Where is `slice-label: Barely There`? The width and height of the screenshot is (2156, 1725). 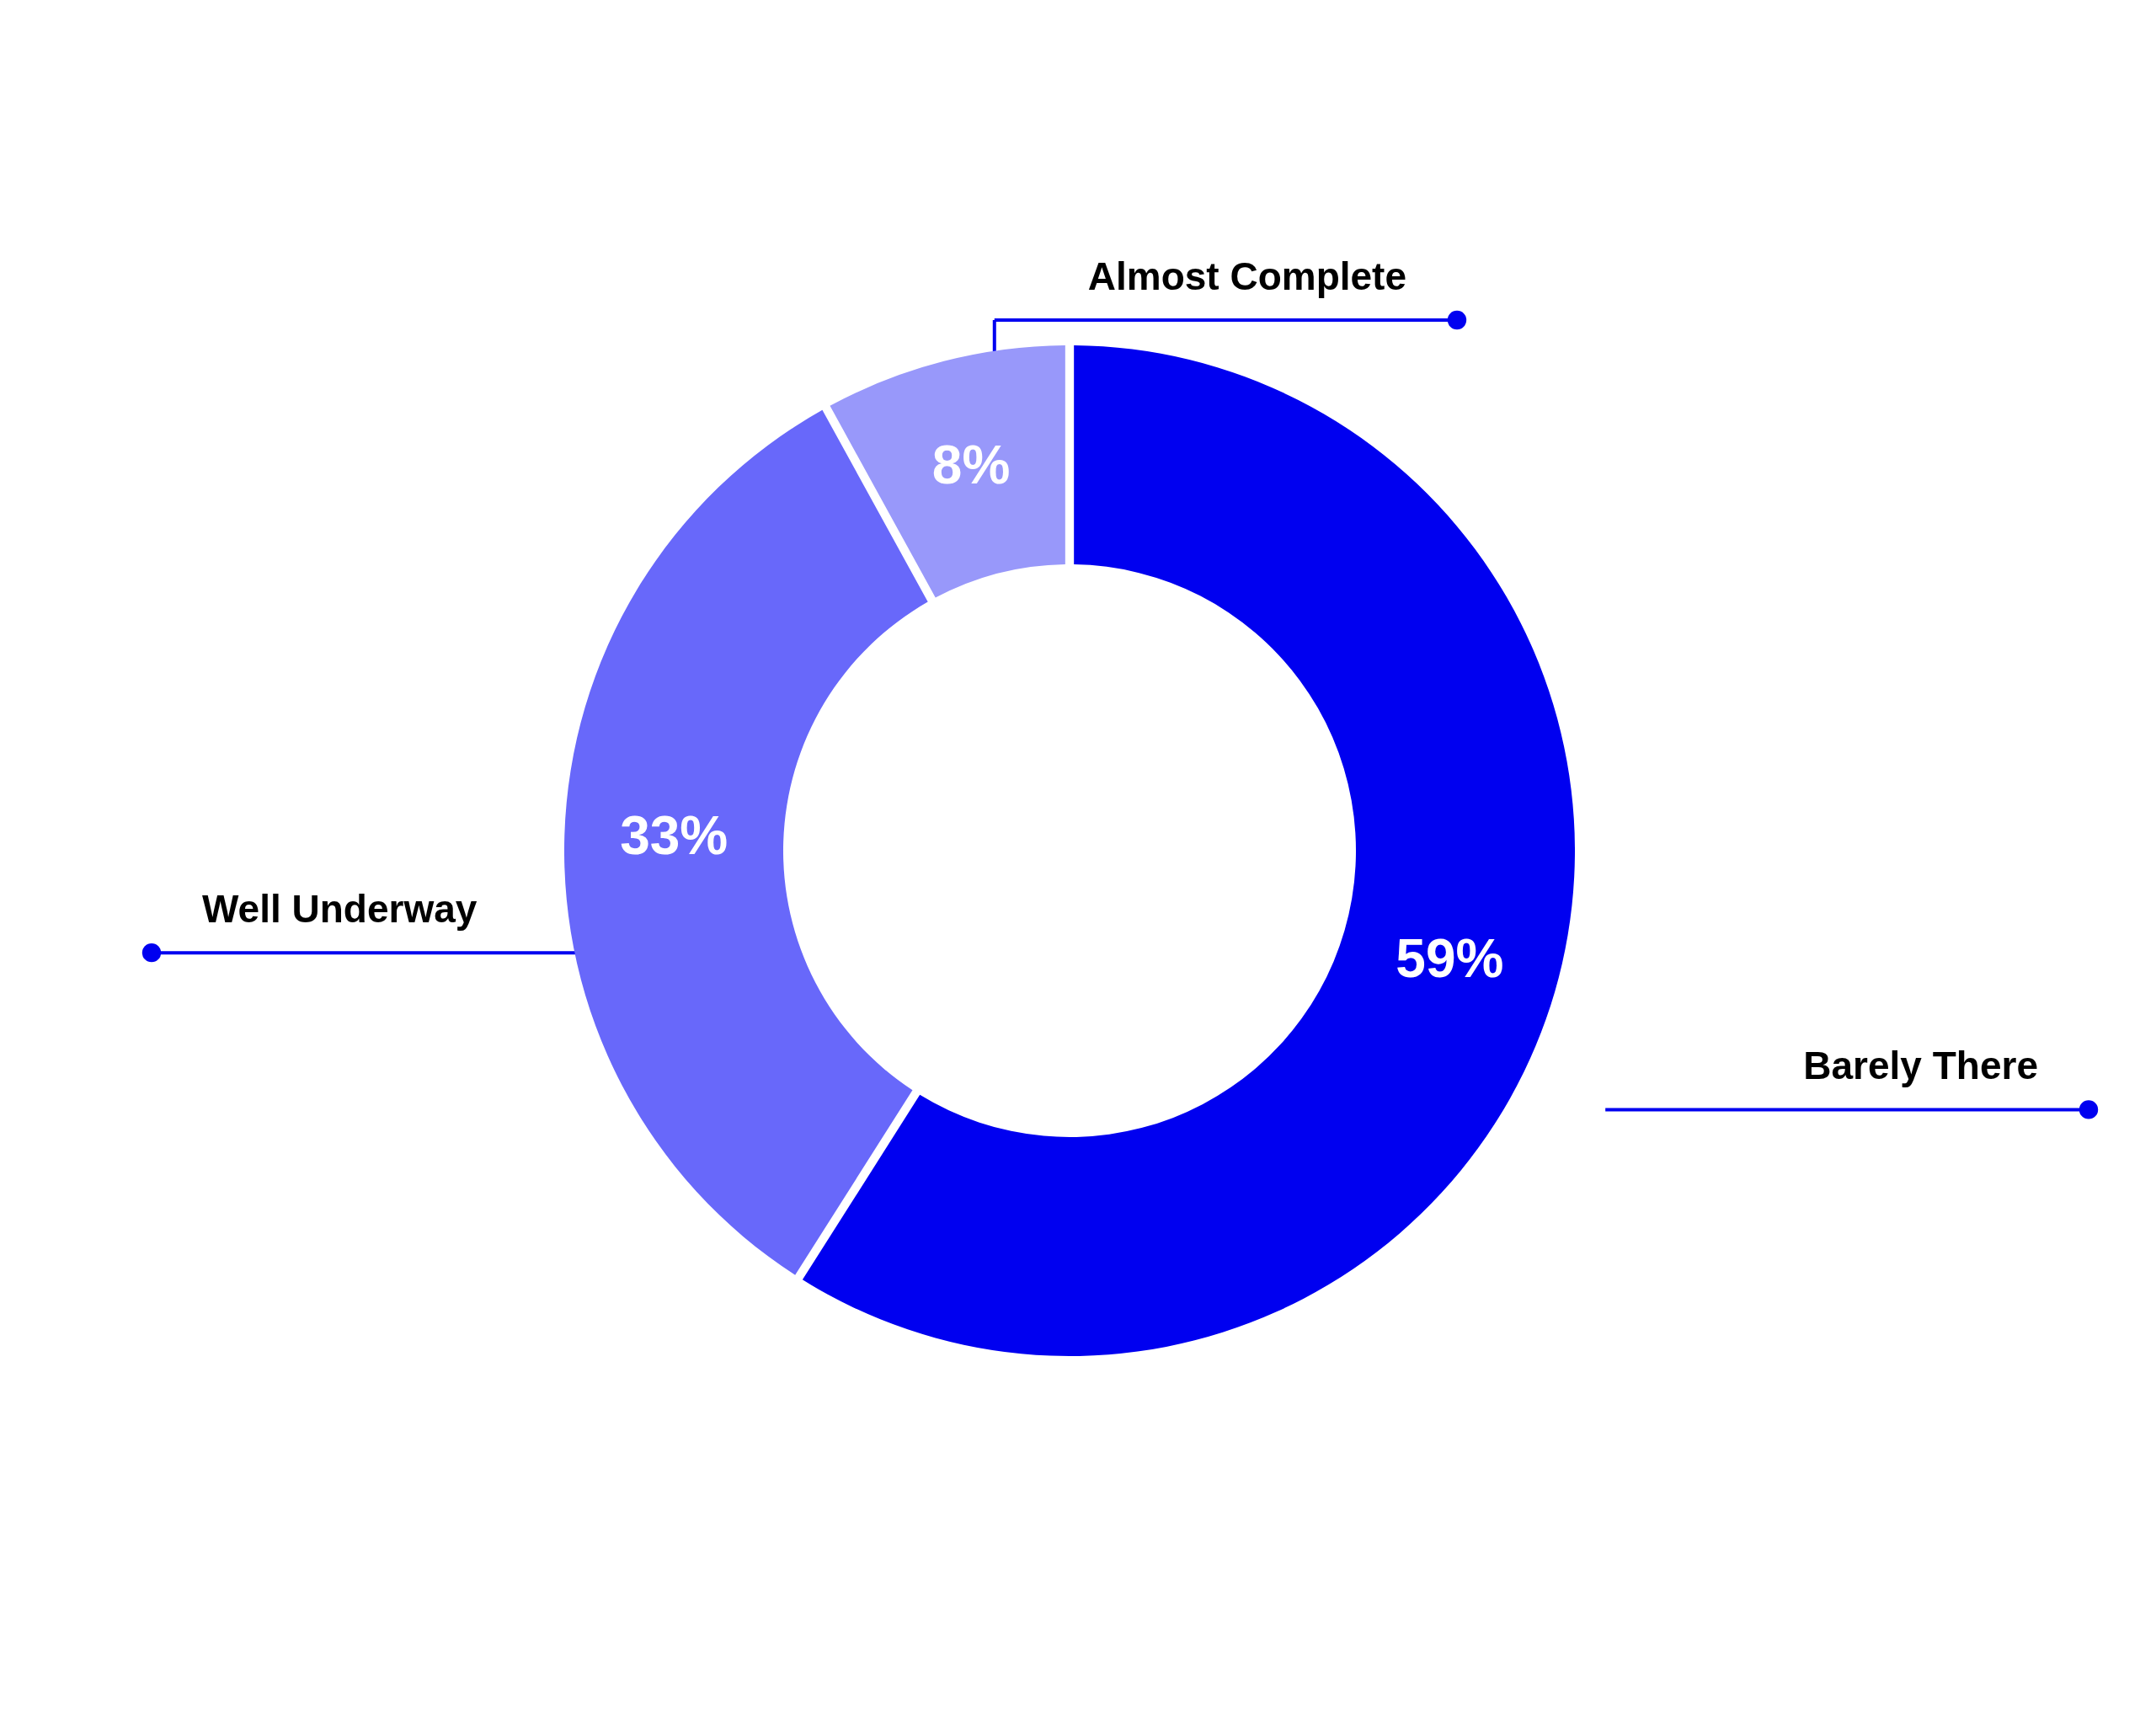
slice-label: Barely There is located at coordinates (1920, 1066).